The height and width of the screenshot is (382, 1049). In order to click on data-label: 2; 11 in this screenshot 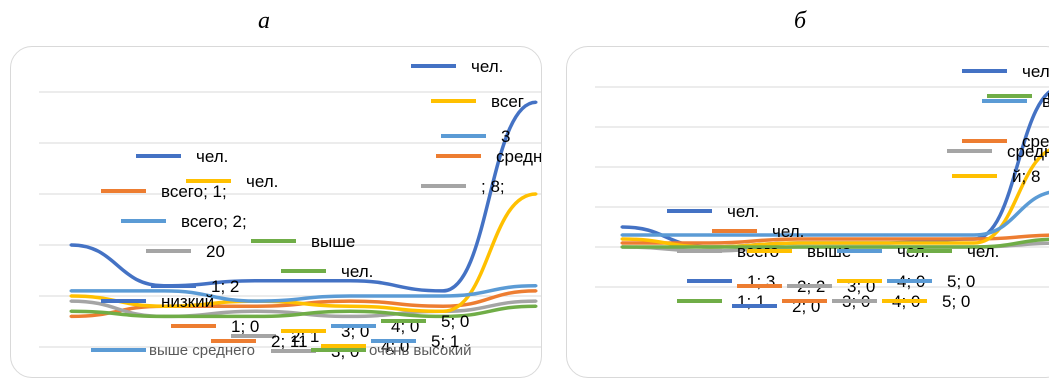, I will do `click(289, 341)`.